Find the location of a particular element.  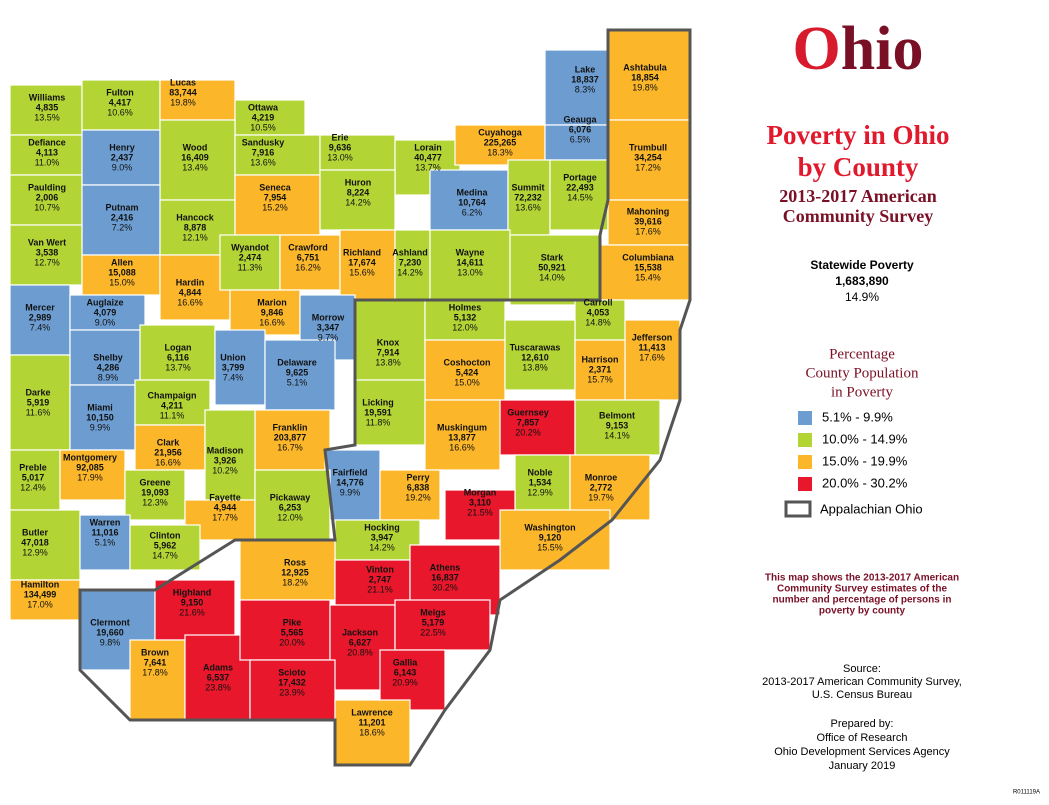

county-name: Cuyahoga is located at coordinates (500, 132).